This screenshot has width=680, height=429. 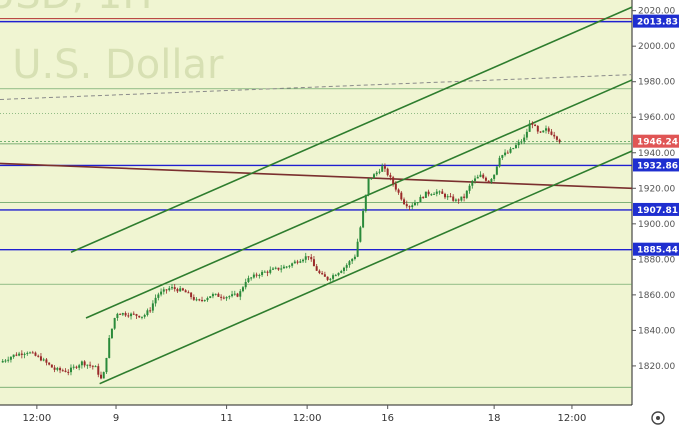 I want to click on y-tick-label: 1860.00, so click(x=656, y=296).